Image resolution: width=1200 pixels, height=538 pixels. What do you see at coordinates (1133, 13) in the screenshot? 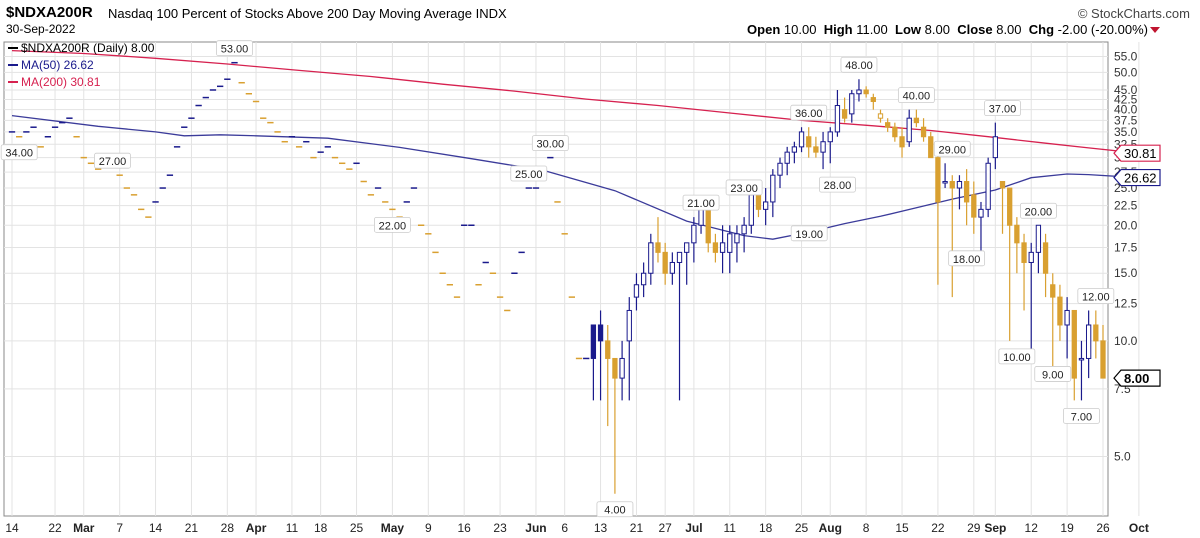
I see `stockcharts-brand: © StockCharts.com` at bounding box center [1133, 13].